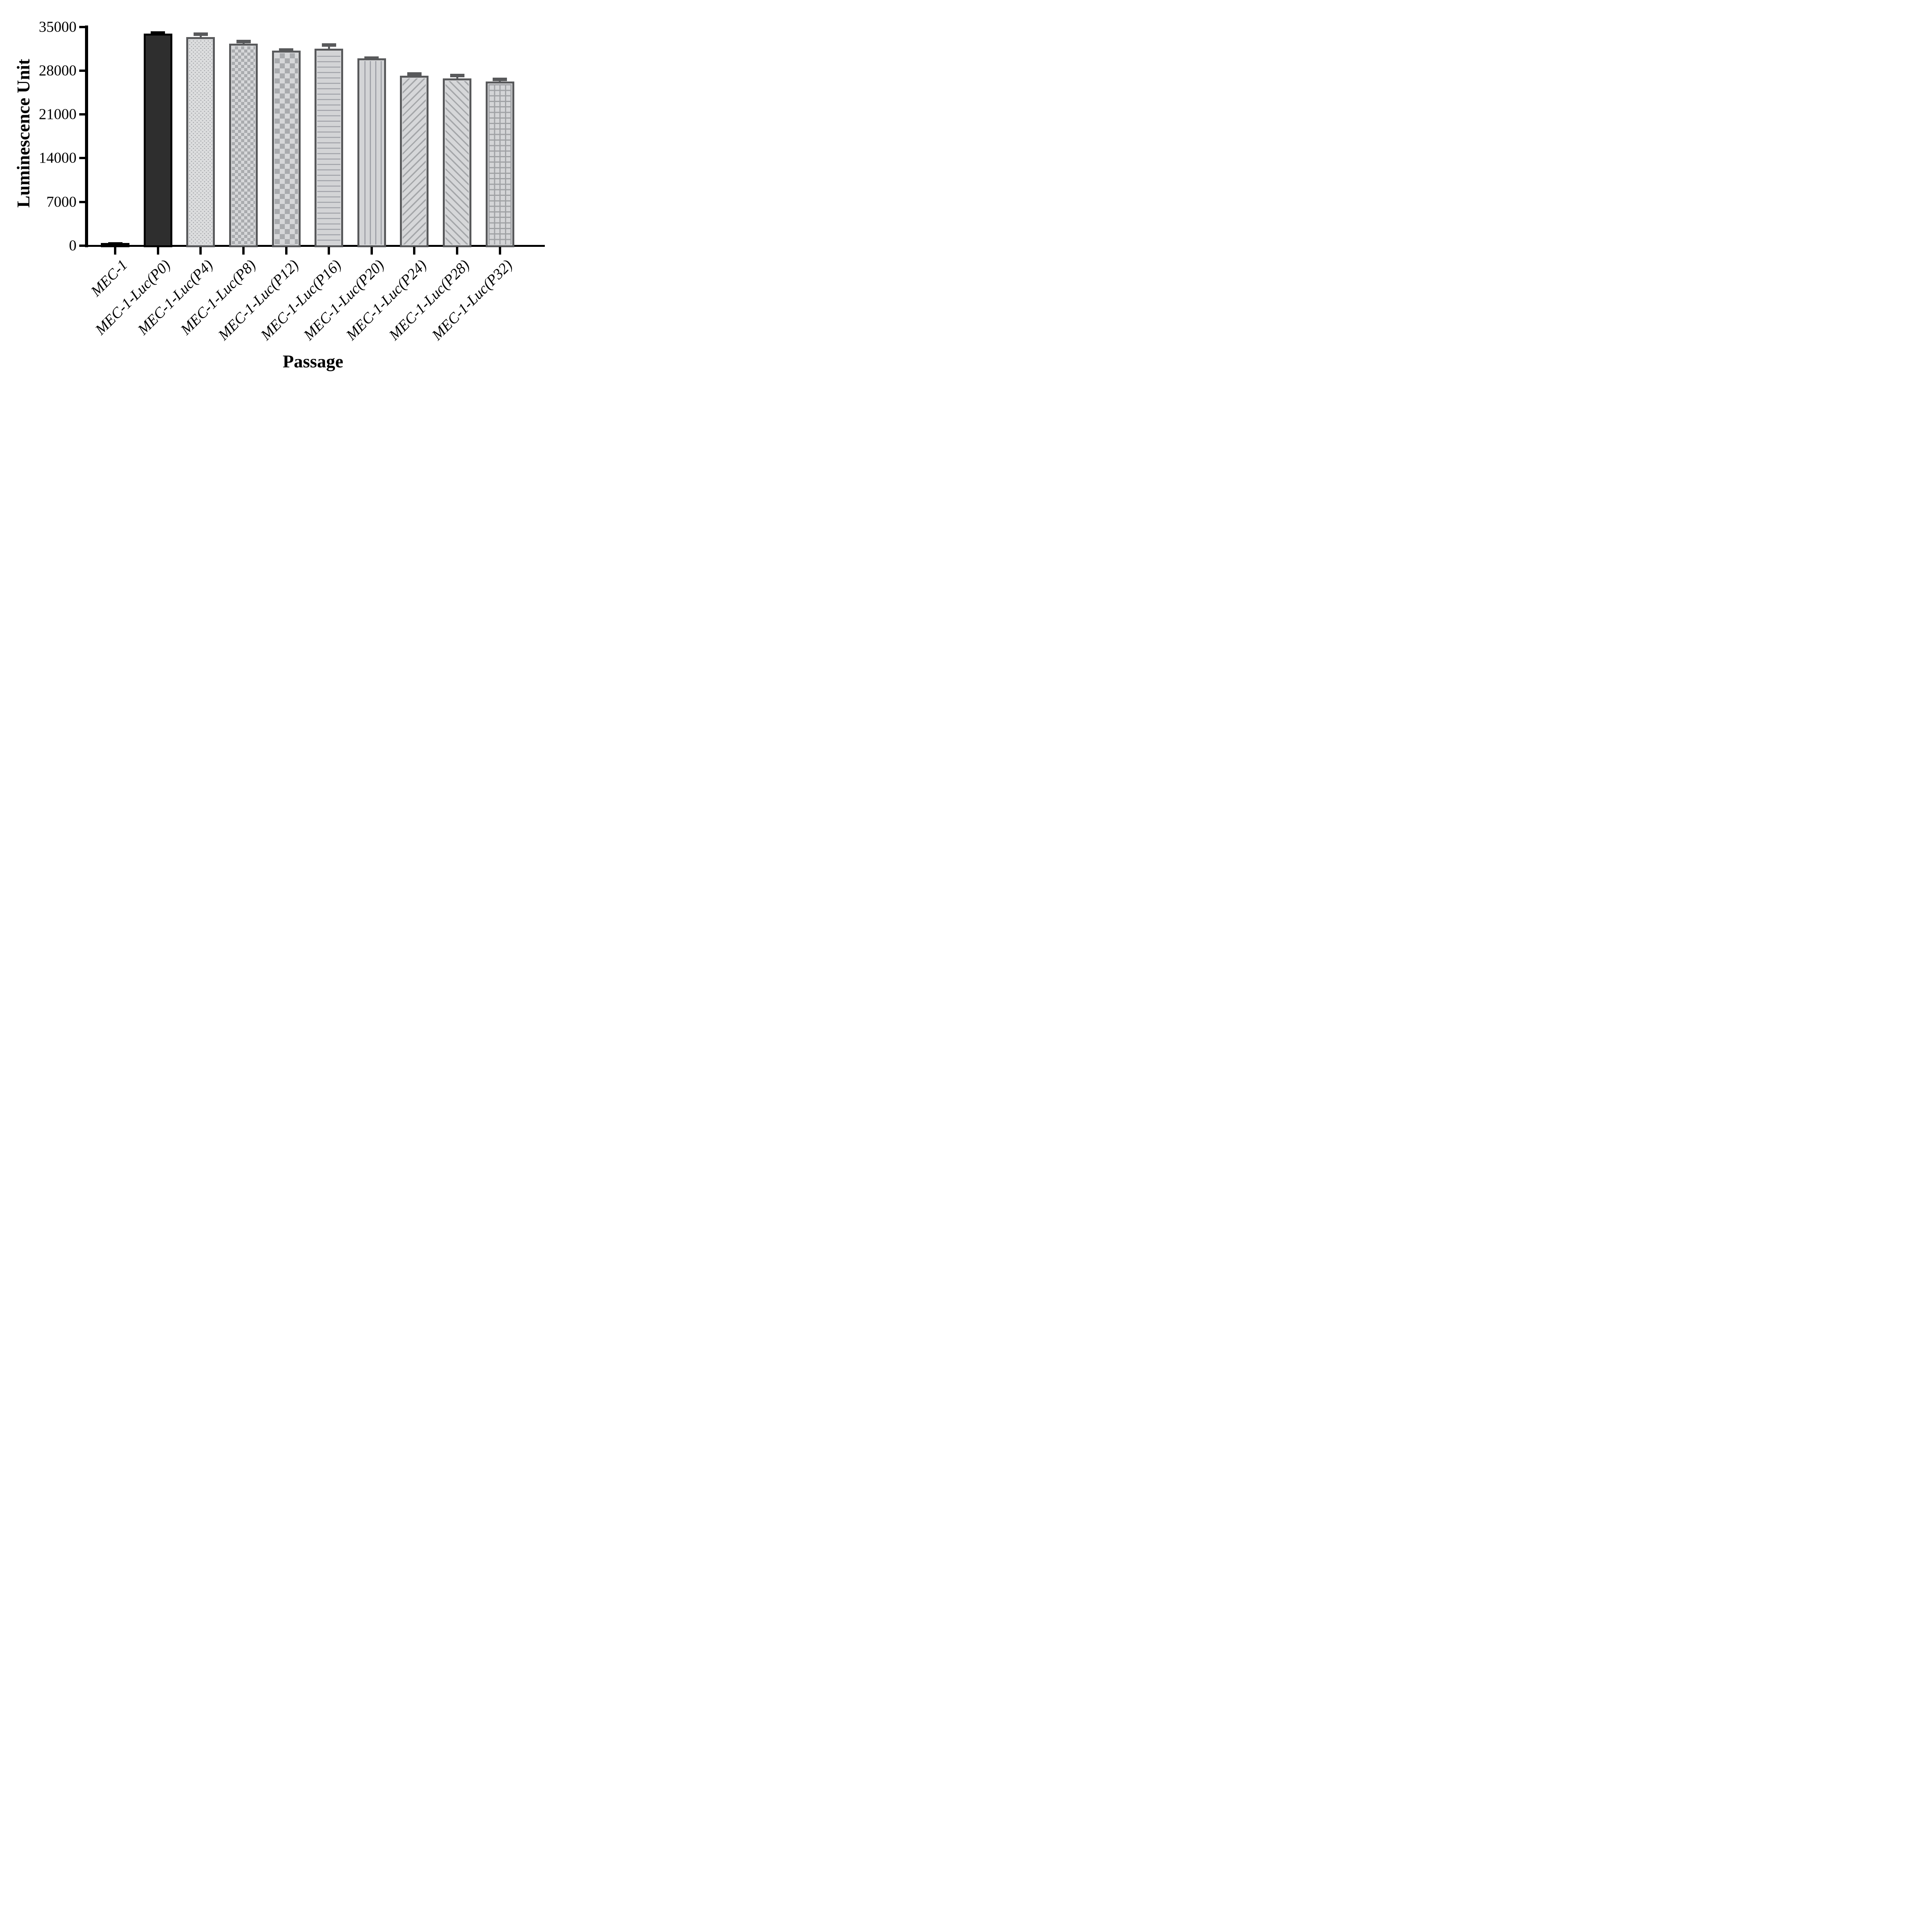 This screenshot has width=1932, height=1923. I want to click on bar-fill-solid-dark-pattern, so click(158, 140).